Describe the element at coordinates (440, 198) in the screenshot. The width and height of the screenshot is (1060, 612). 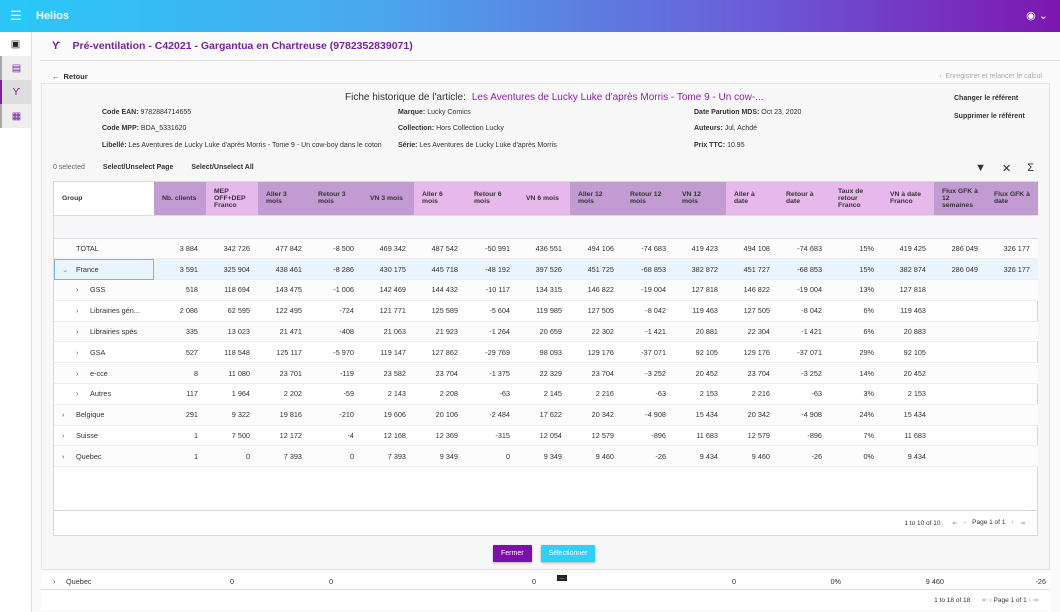
I see `column-header: Aller 6 mois` at that location.